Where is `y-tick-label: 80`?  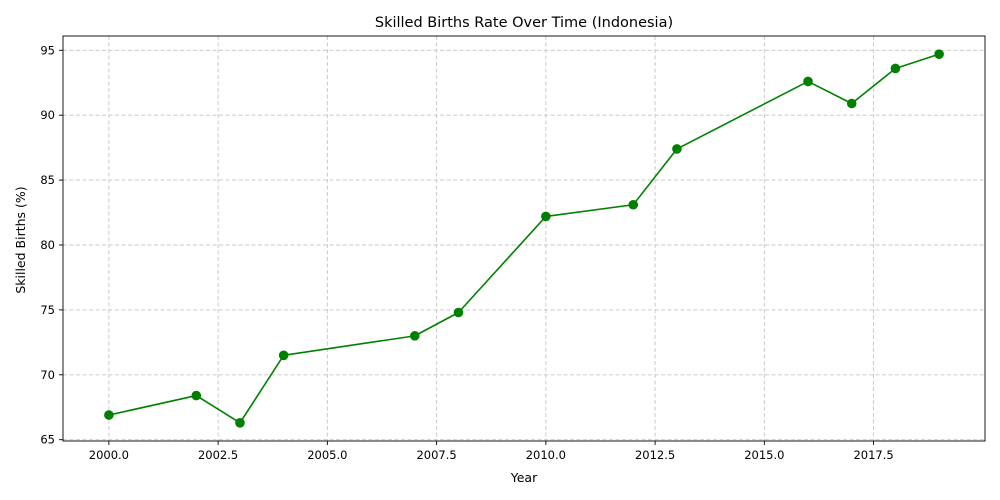
y-tick-label: 80 is located at coordinates (47, 245).